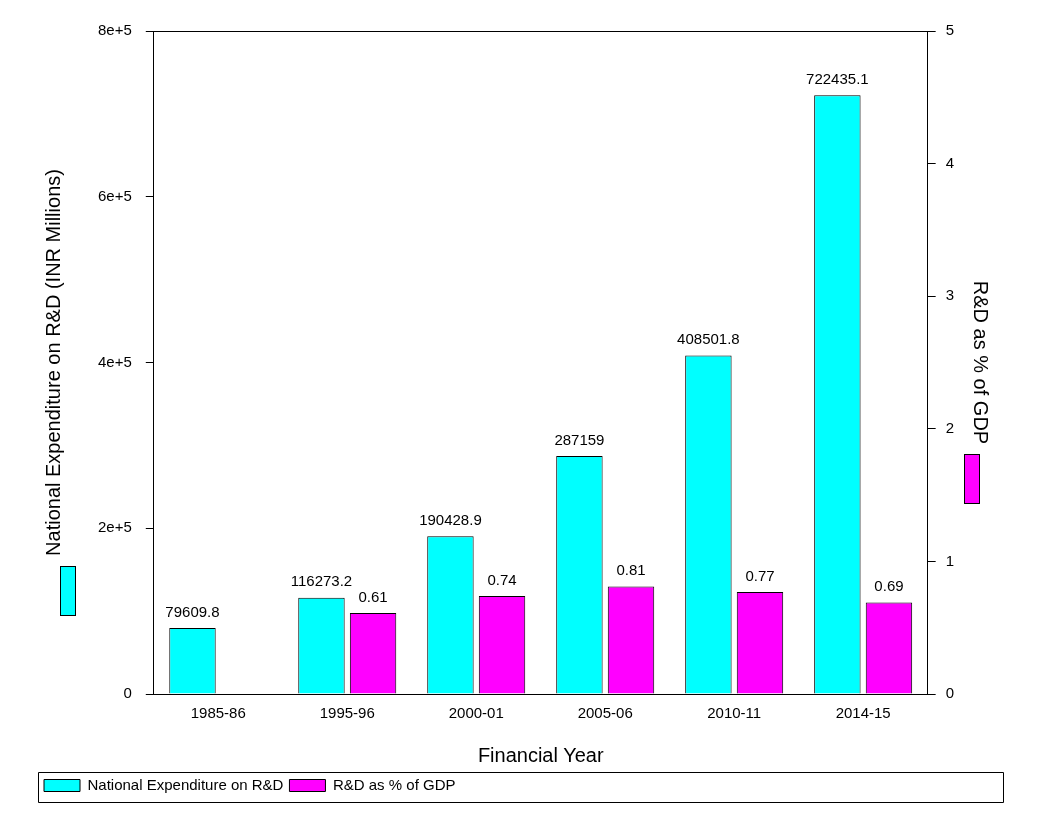 This screenshot has width=1042, height=818. Describe the element at coordinates (347, 713) in the screenshot. I see `x-tick-label: 1995-96` at that location.